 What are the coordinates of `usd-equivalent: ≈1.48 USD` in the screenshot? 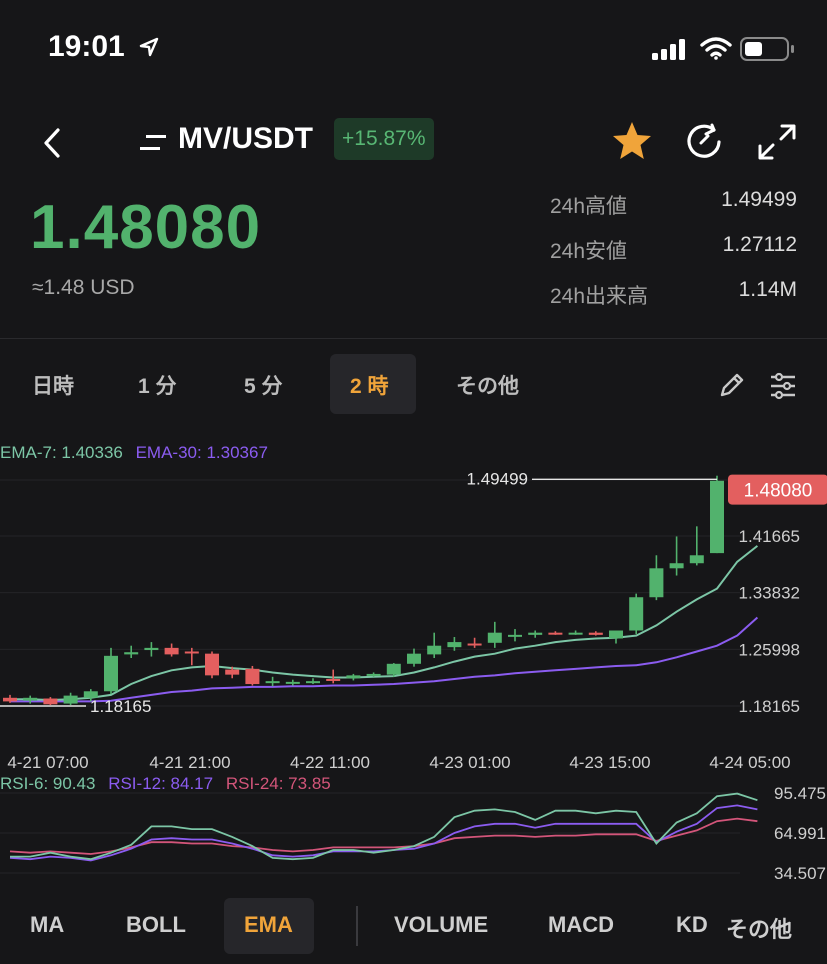 It's located at (83, 287).